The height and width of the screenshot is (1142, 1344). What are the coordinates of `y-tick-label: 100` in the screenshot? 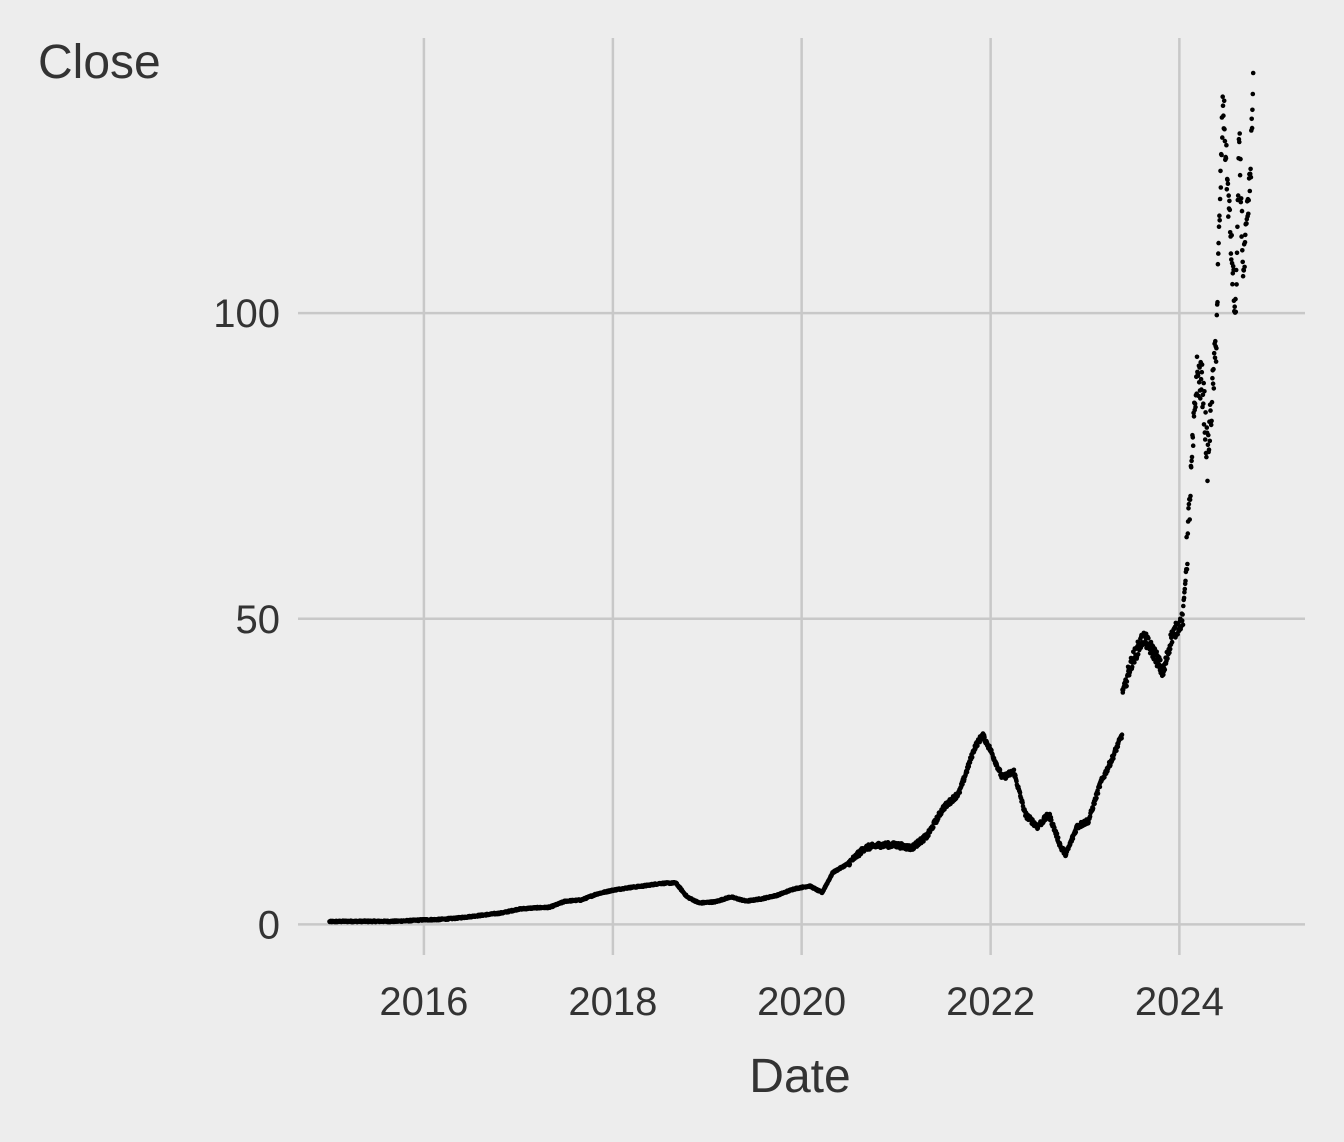 It's located at (246, 314).